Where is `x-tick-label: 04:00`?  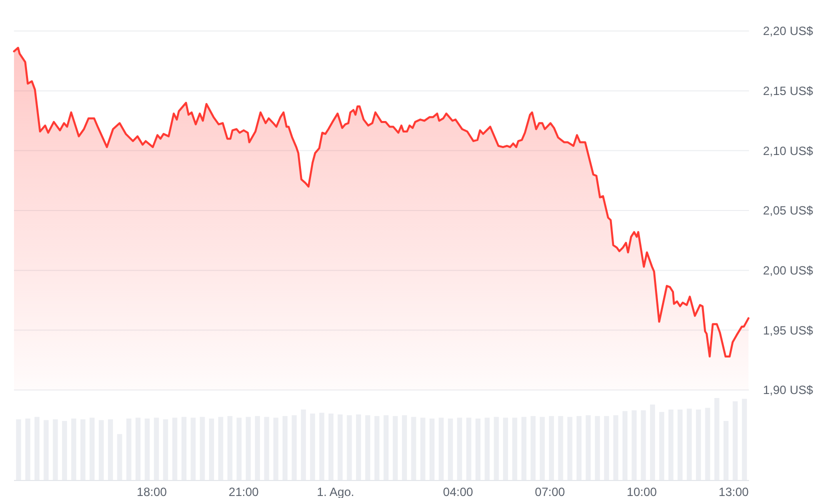
x-tick-label: 04:00 is located at coordinates (458, 491).